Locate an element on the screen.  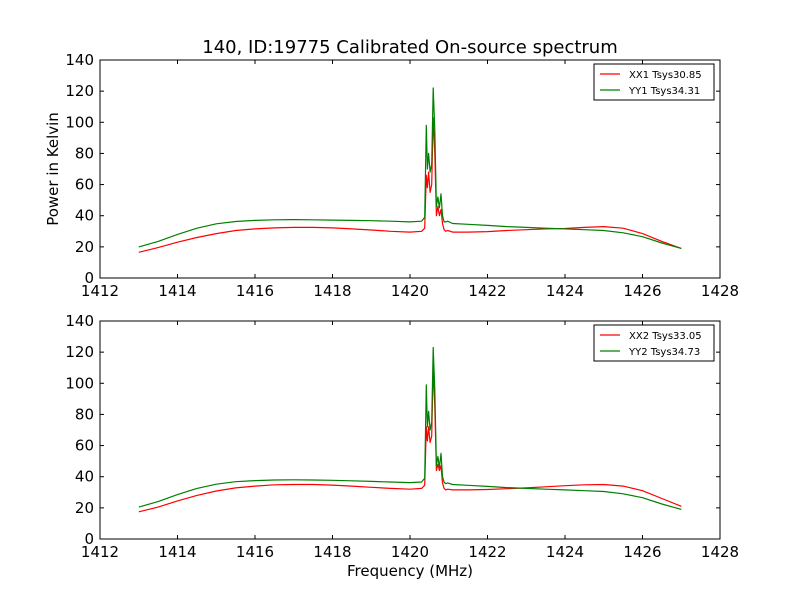
legend-label-yy2: YY2 Tsys34.73 is located at coordinates (664, 352).